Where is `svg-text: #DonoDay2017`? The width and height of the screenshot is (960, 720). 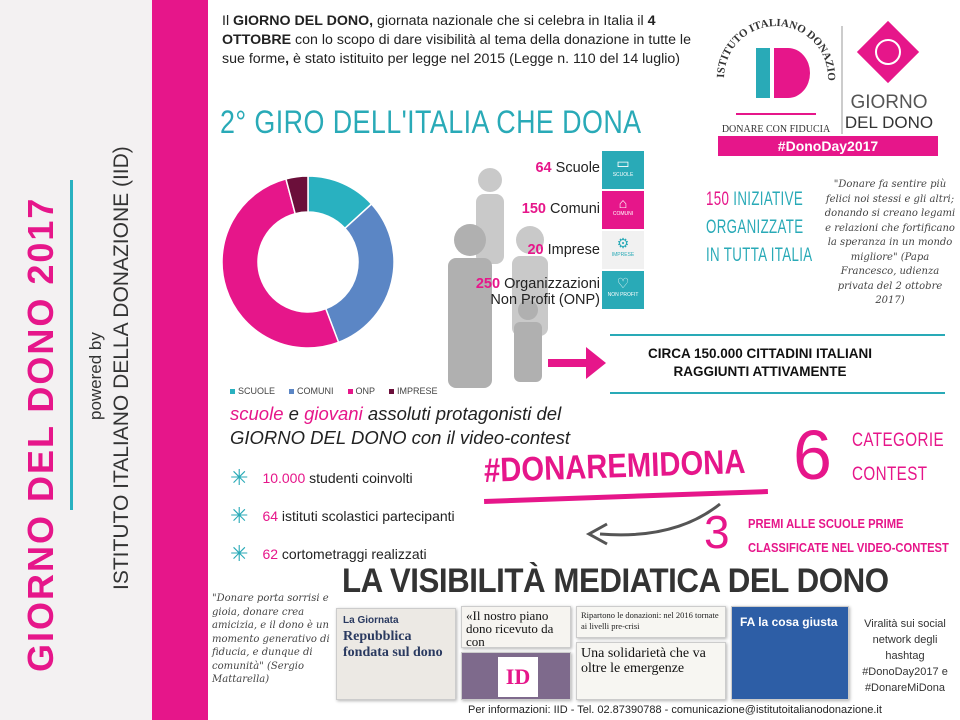
svg-text: #DonoDay2017 is located at coordinates (828, 146).